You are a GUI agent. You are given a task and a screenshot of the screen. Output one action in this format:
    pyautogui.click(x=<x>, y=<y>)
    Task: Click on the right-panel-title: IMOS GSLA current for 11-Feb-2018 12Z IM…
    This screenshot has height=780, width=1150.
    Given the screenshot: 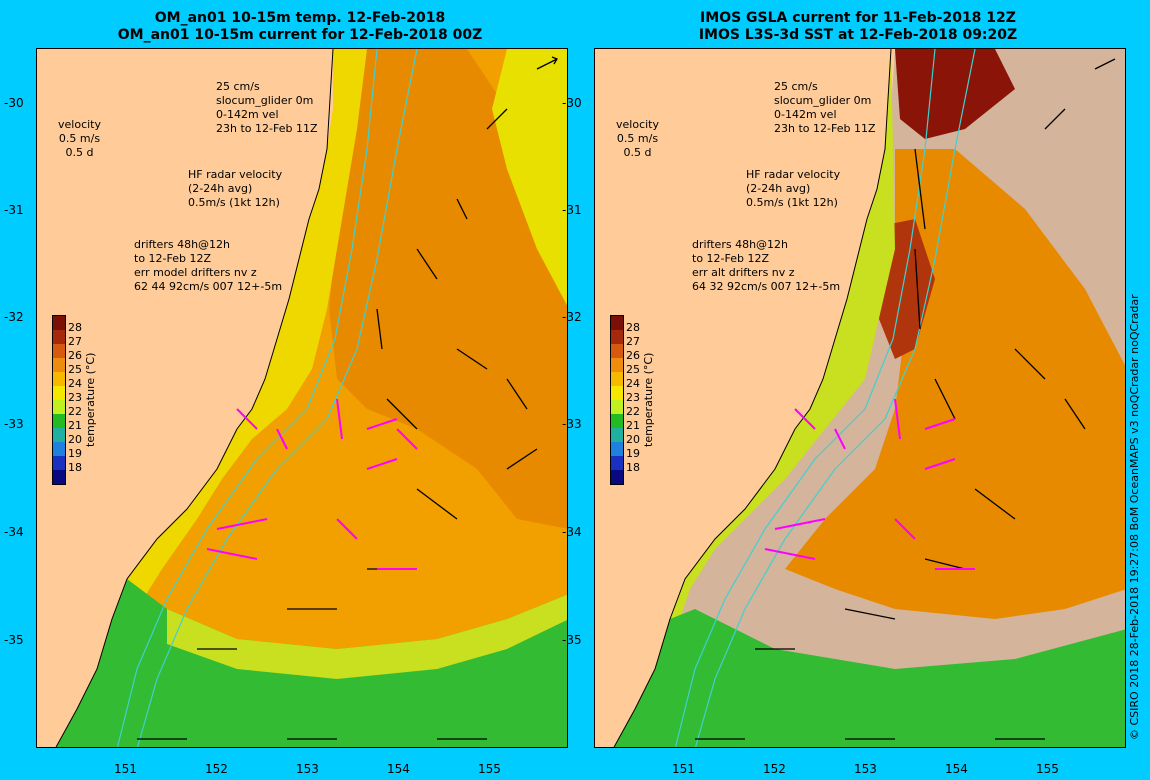 What is the action you would take?
    pyautogui.click(x=858, y=27)
    